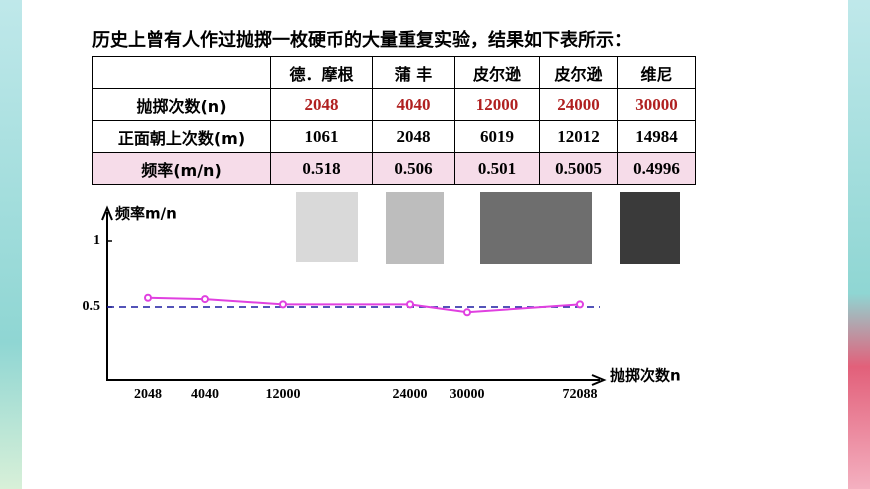  What do you see at coordinates (148, 394) in the screenshot?
I see `x-tick-label: 2048` at bounding box center [148, 394].